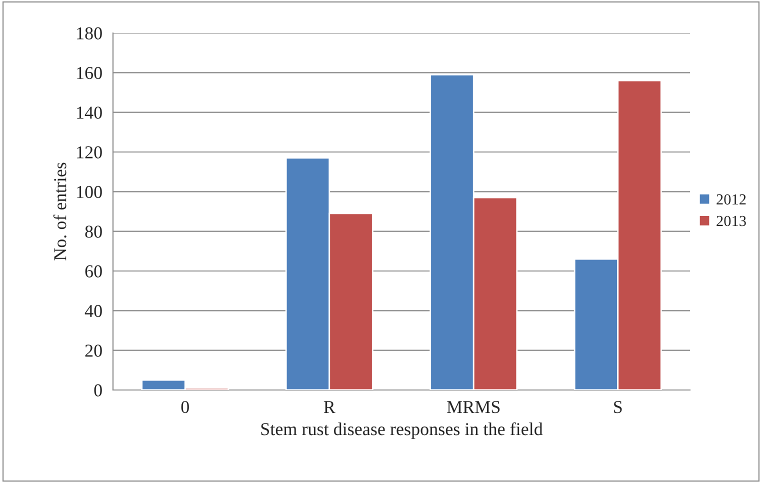  I want to click on legend-label: 2013, so click(731, 221).